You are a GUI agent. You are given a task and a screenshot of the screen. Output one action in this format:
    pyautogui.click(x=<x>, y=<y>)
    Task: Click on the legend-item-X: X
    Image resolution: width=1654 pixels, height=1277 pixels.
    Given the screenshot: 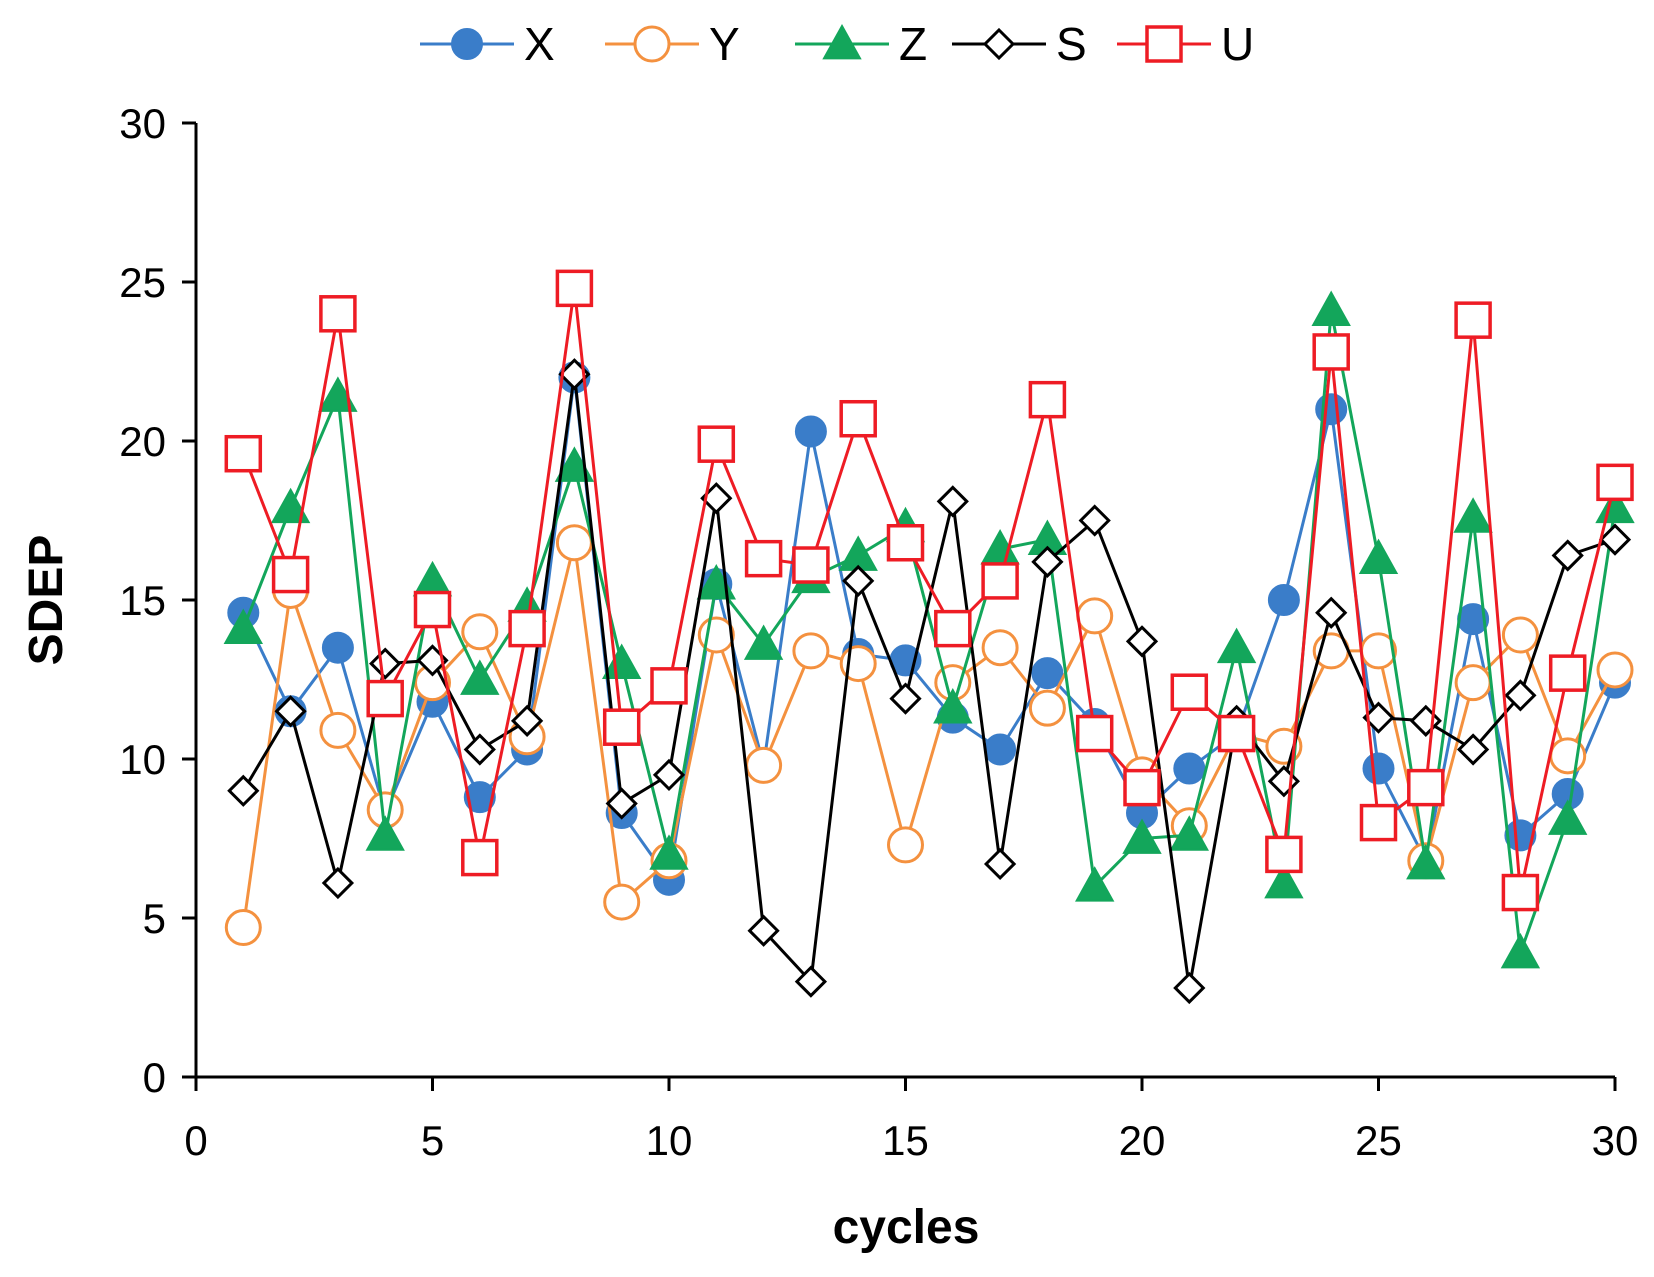 What is the action you would take?
    pyautogui.click(x=487, y=44)
    